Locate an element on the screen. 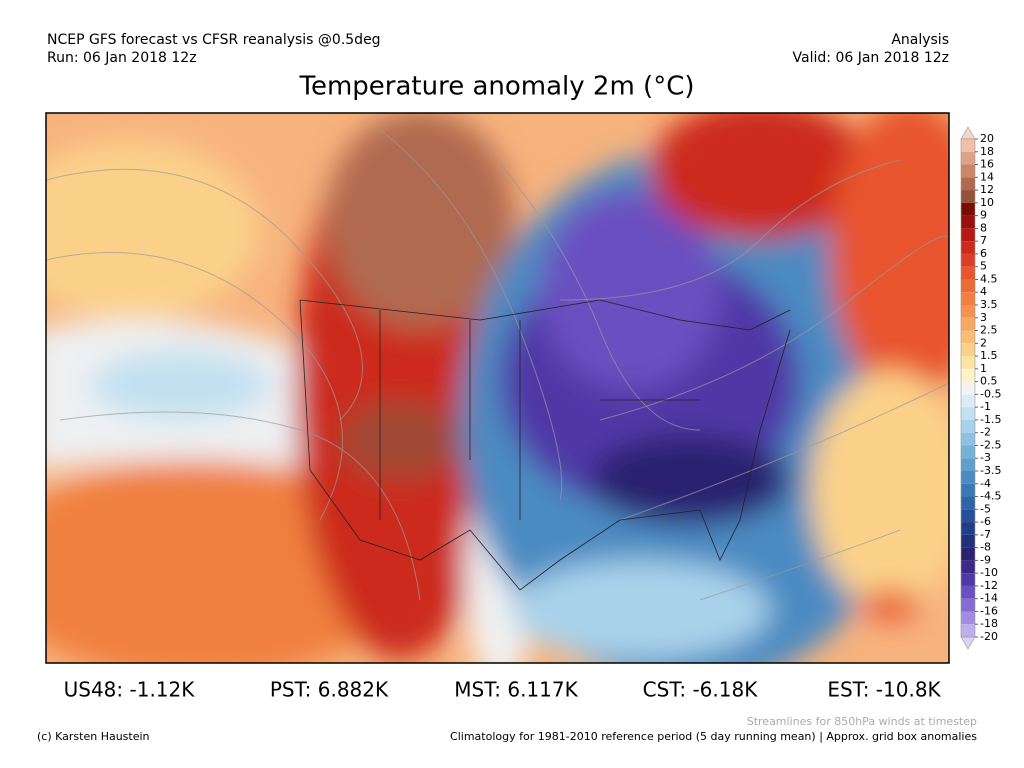 The height and width of the screenshot is (768, 1024). colorbar-label: -9 is located at coordinates (985, 559).